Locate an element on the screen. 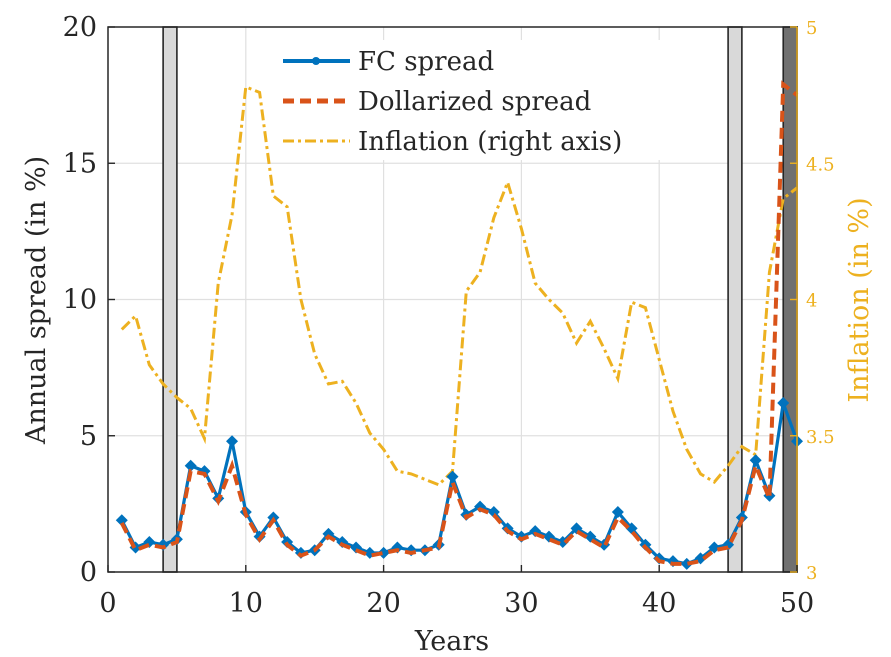 The height and width of the screenshot is (657, 891). y2-tick-label: 4 is located at coordinates (811, 301).